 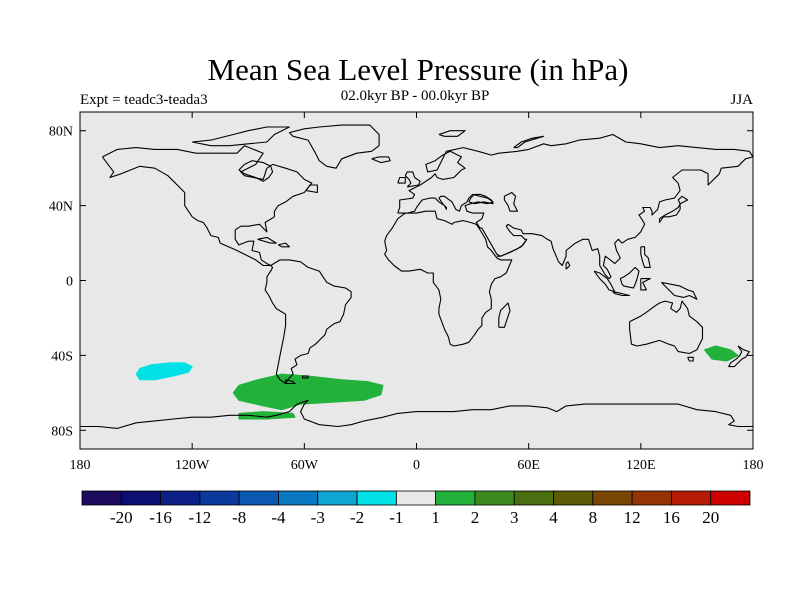 What do you see at coordinates (416, 508) in the screenshot?
I see `colorbar: -20 -16 -12 -8 -4 -3 -2 -1 1 2 3 4 8 12 16 20` at bounding box center [416, 508].